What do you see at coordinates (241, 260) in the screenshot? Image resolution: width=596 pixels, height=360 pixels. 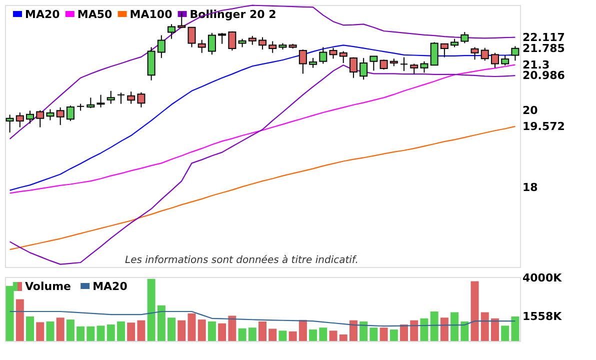 I see `annotation: Les informations sont données à titre indicatif.` at bounding box center [241, 260].